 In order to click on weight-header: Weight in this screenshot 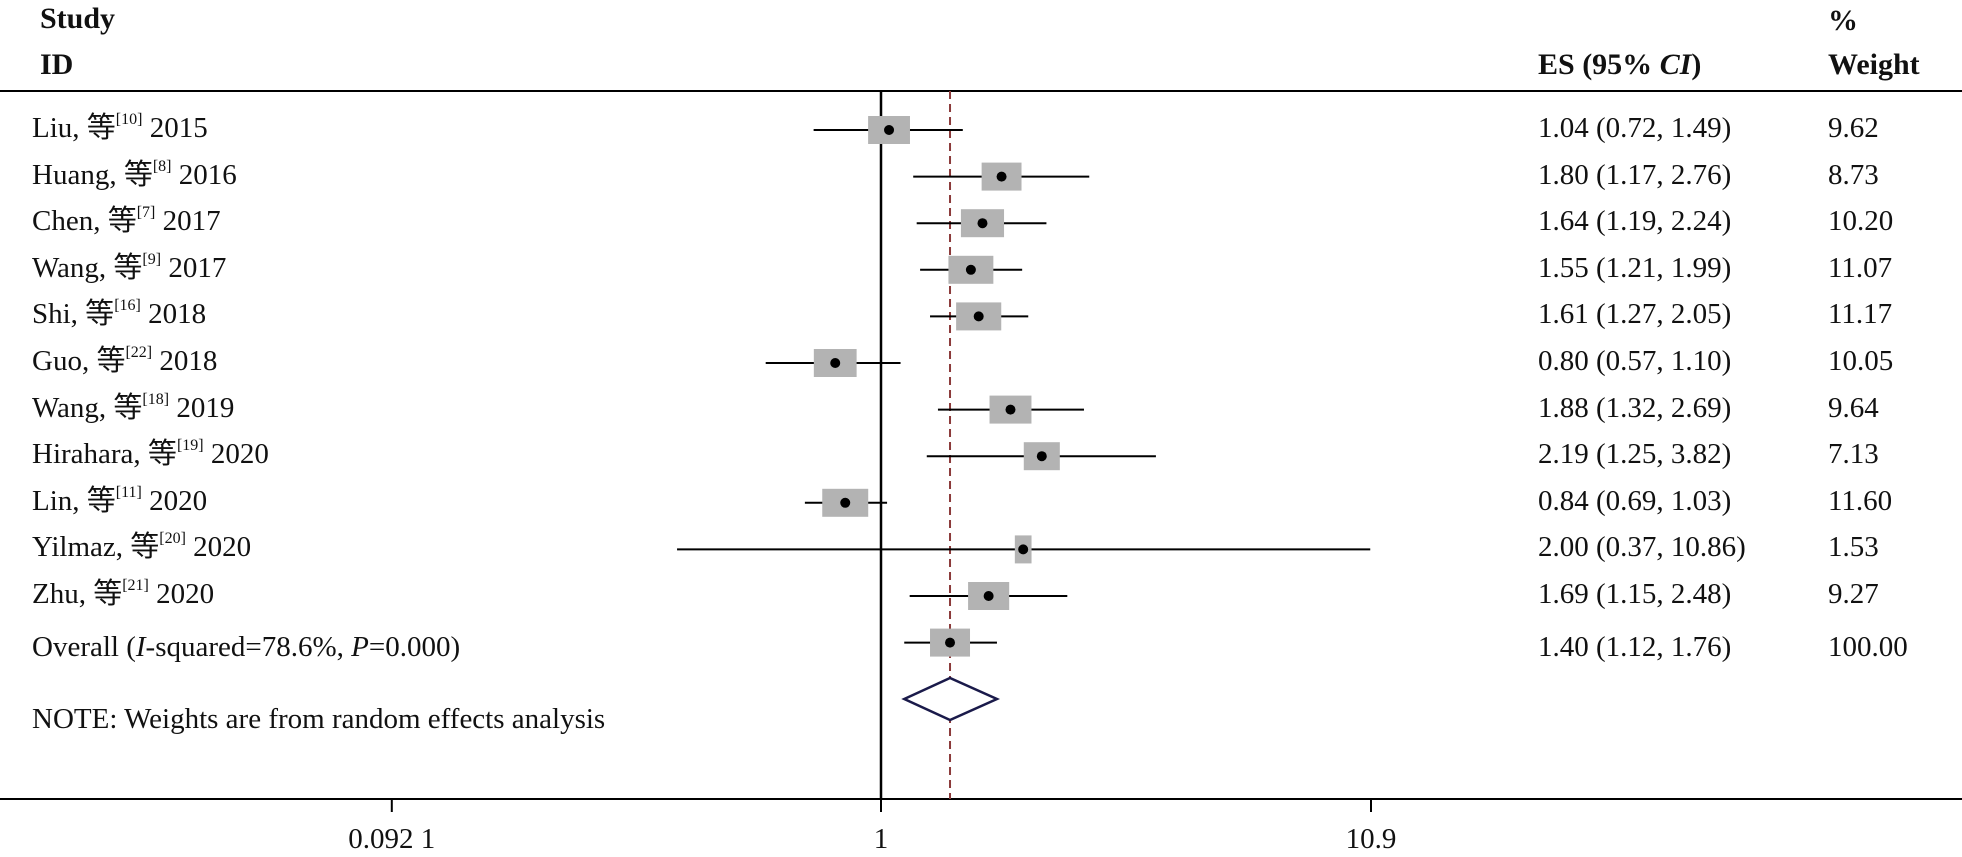, I will do `click(1874, 64)`.